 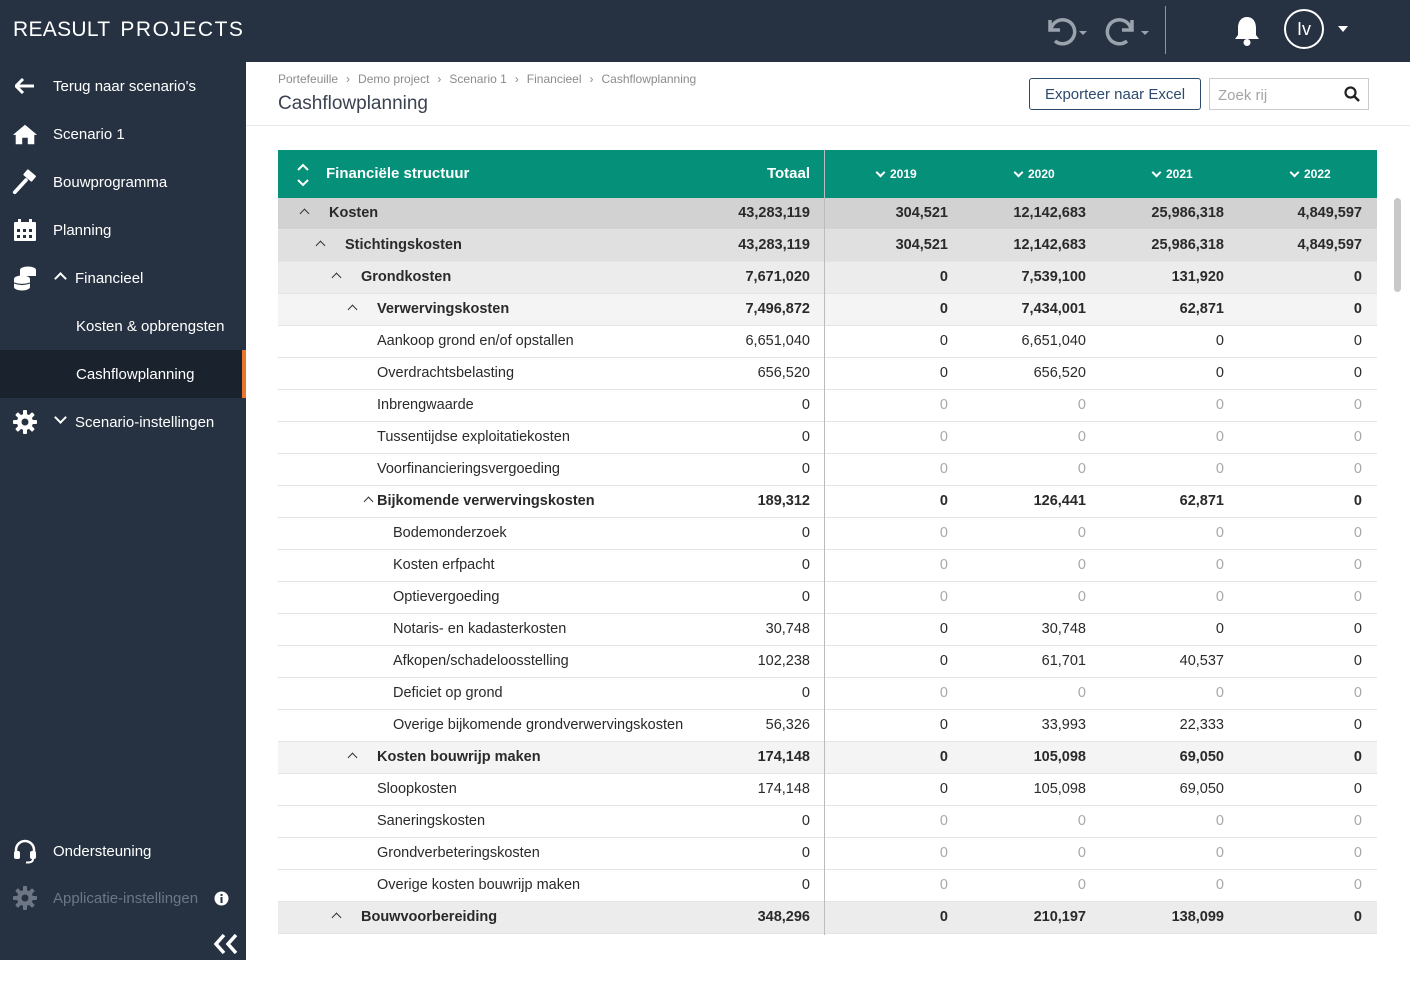 I want to click on column-header-year: 2022, so click(x=1310, y=174).